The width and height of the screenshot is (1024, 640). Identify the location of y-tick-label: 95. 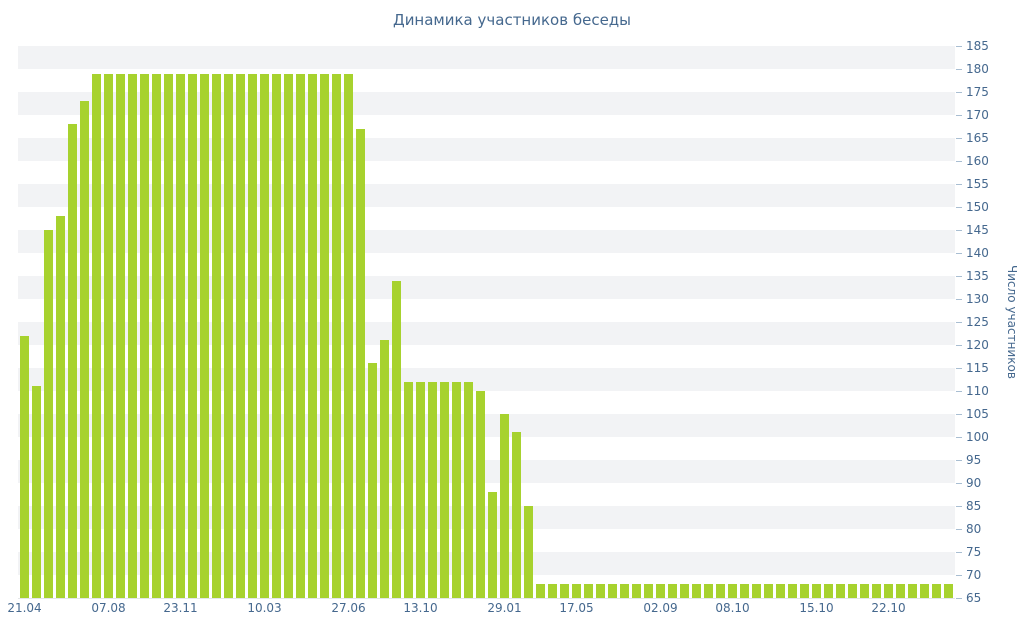
(974, 460).